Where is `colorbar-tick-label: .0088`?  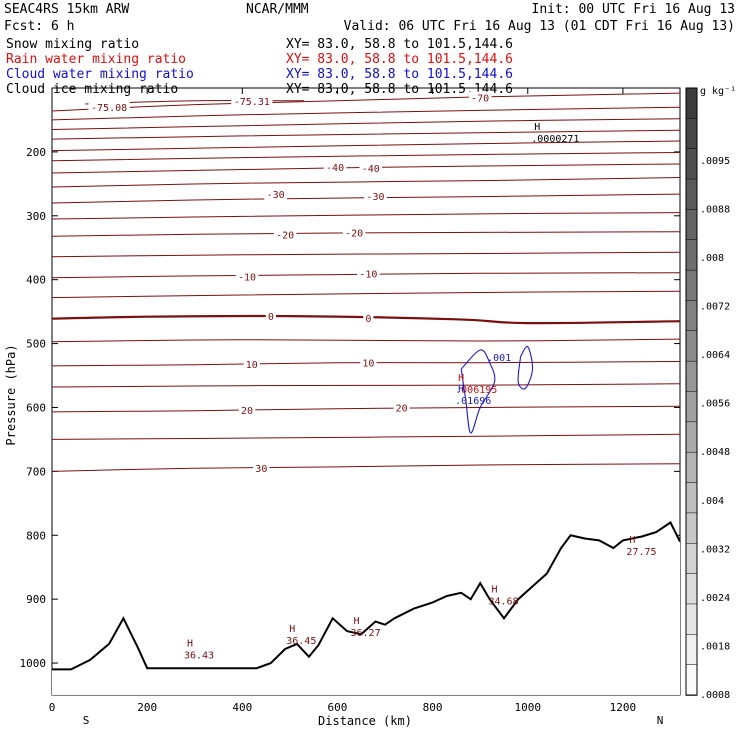
colorbar-tick-label: .0088 is located at coordinates (715, 209).